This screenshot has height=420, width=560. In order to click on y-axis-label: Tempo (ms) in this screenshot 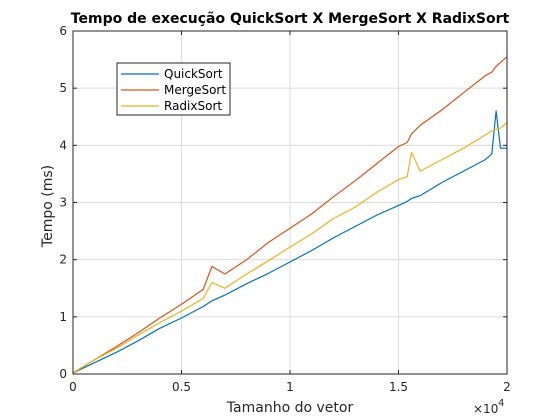, I will do `click(48, 206)`.